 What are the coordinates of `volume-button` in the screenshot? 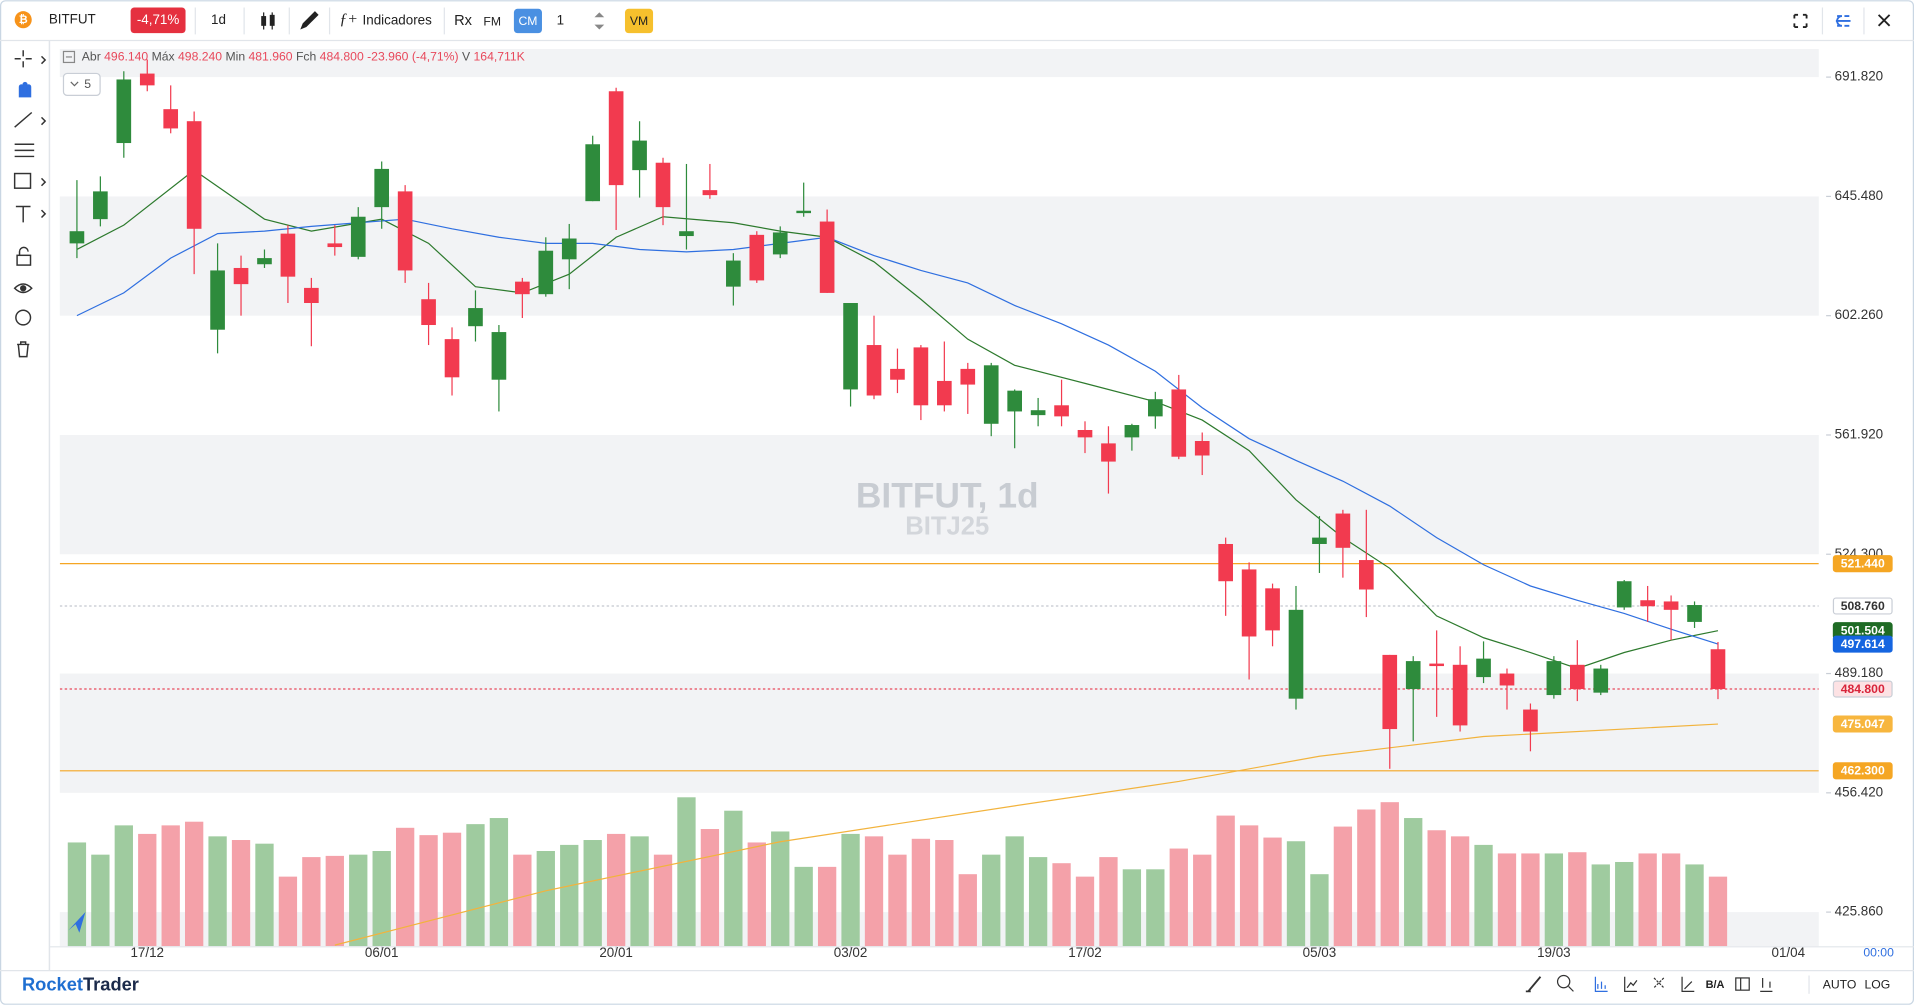 It's located at (1601, 984).